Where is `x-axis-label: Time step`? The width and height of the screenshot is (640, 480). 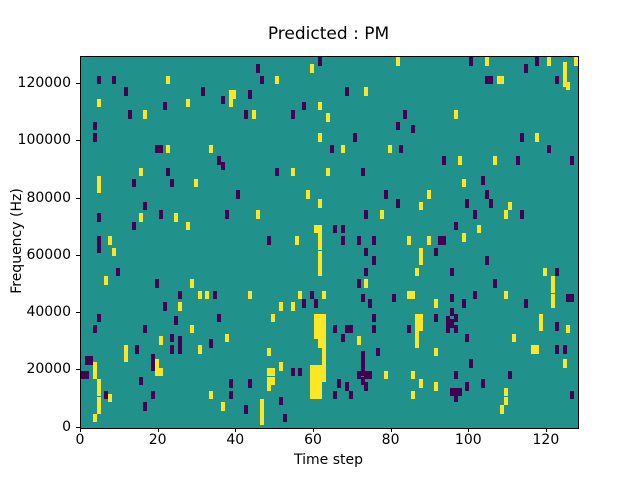
x-axis-label: Time step is located at coordinates (328, 460).